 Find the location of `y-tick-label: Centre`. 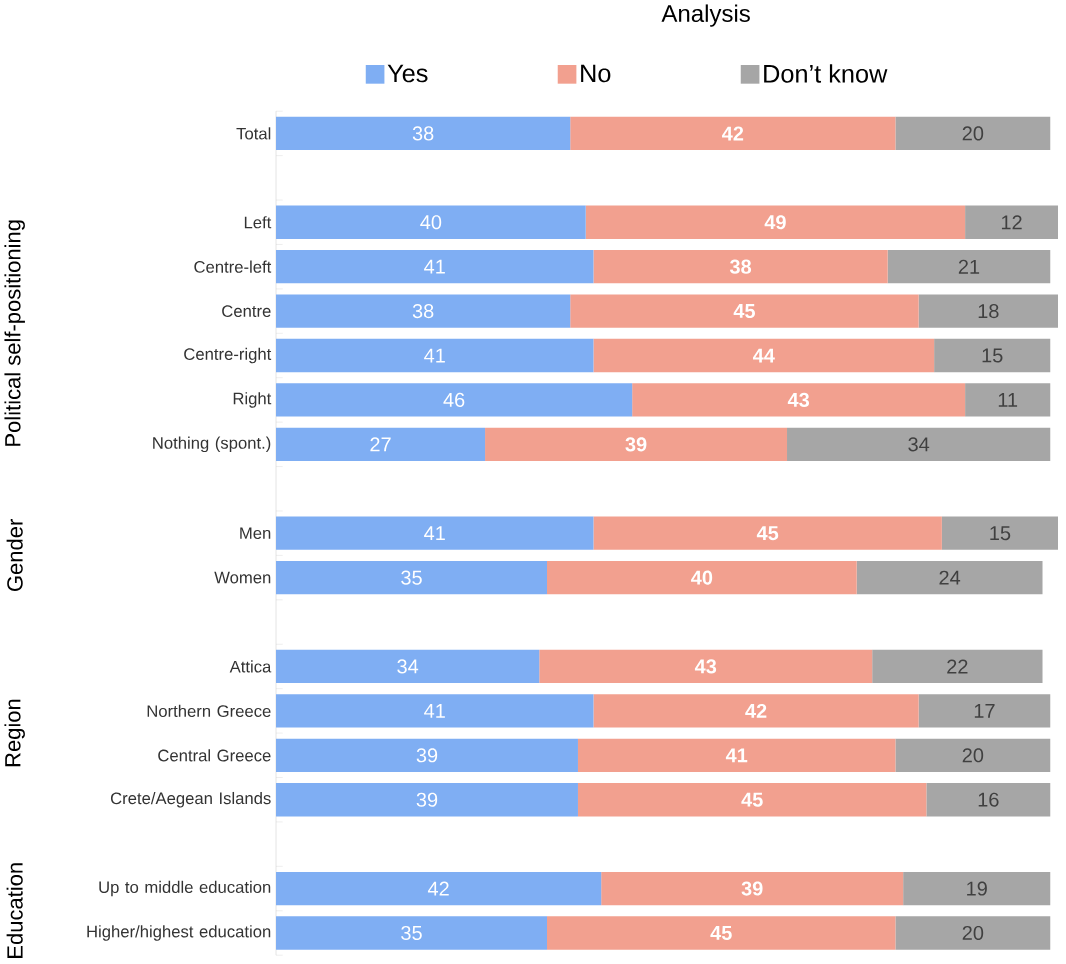

y-tick-label: Centre is located at coordinates (246, 311).